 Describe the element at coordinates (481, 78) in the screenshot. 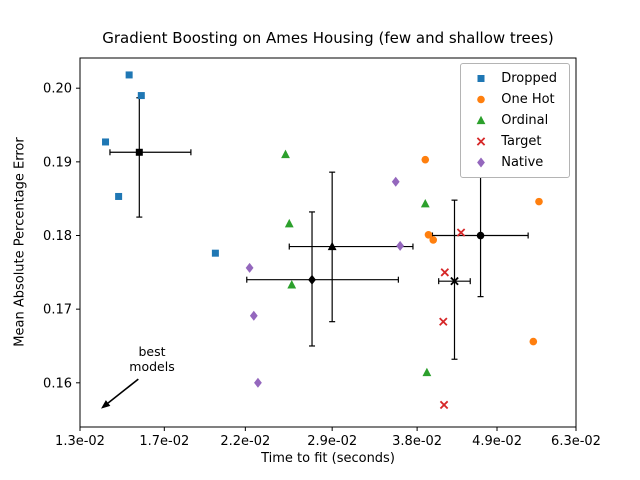

I see `legend-marker-square-icon` at that location.